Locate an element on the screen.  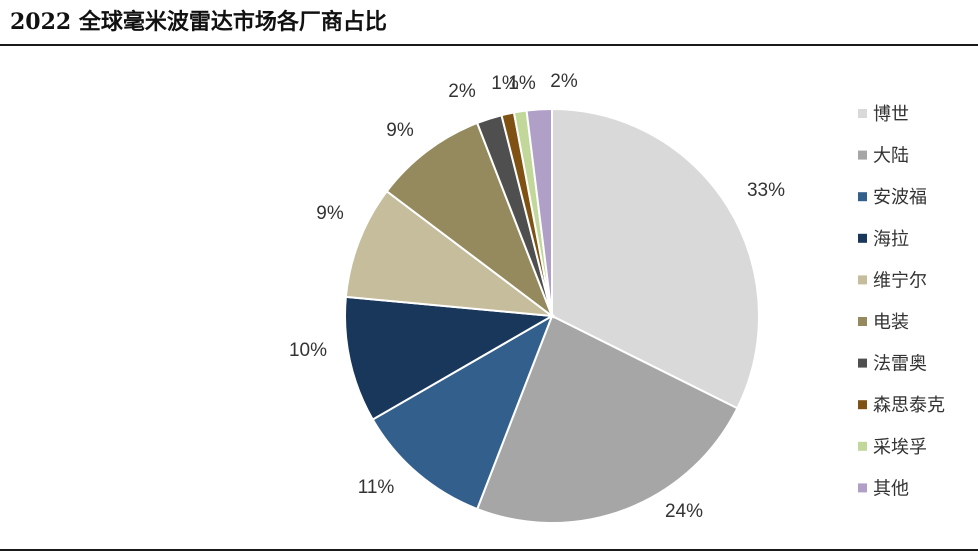
legend-label-2: 大陆 is located at coordinates (891, 156).